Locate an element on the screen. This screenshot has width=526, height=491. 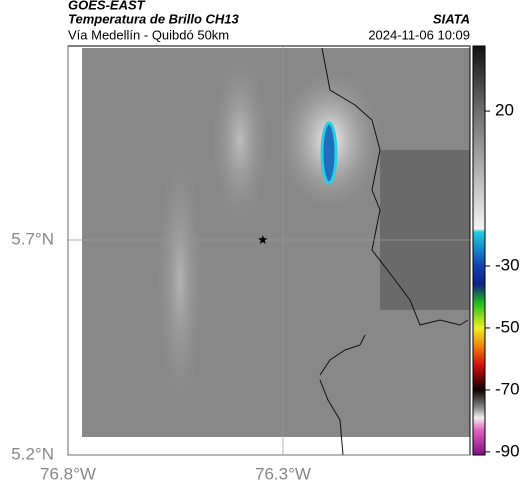
location: Vía Medellín - Quibdó 50km is located at coordinates (148, 34).